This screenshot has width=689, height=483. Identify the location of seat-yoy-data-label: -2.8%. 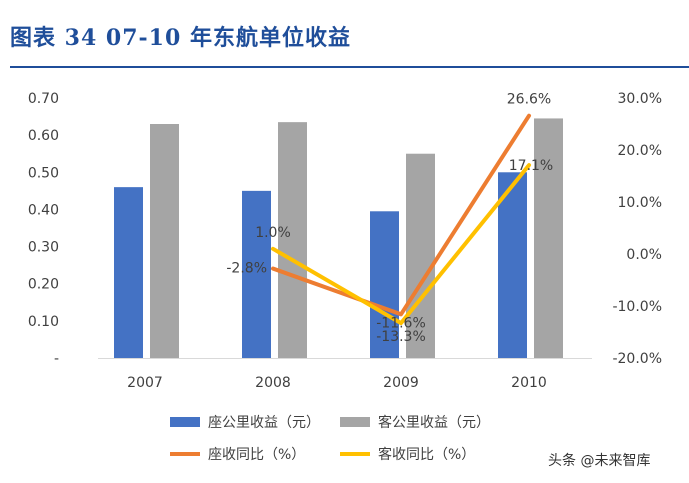
(246, 269).